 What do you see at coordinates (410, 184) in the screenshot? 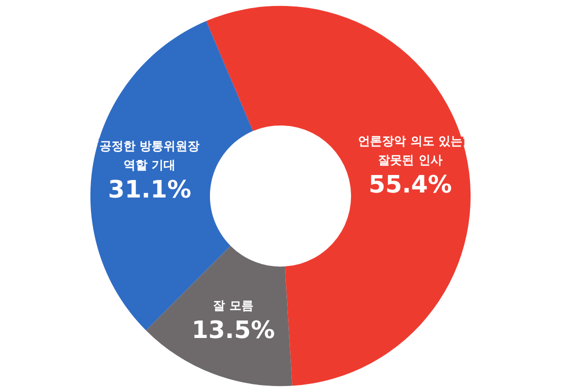
I see `data-label: 55.4%` at bounding box center [410, 184].